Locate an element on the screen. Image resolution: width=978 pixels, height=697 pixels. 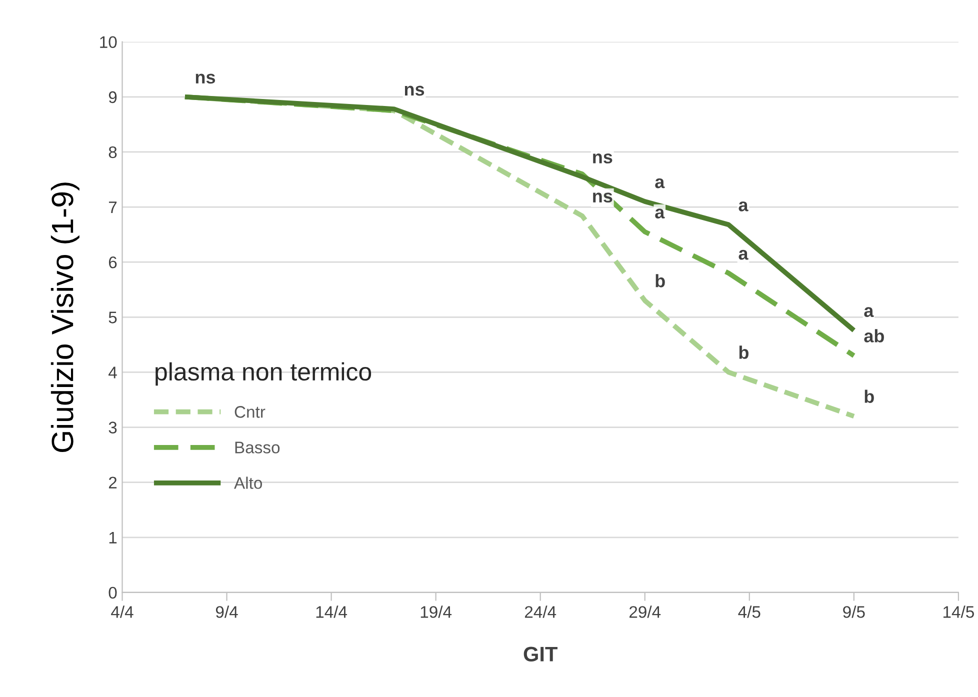
x-tick-label: 29/4 is located at coordinates (645, 612).